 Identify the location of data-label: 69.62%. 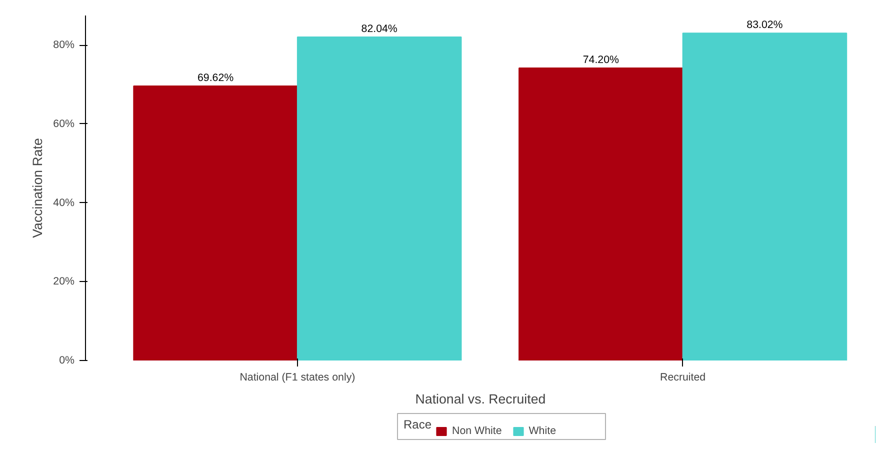
(215, 78).